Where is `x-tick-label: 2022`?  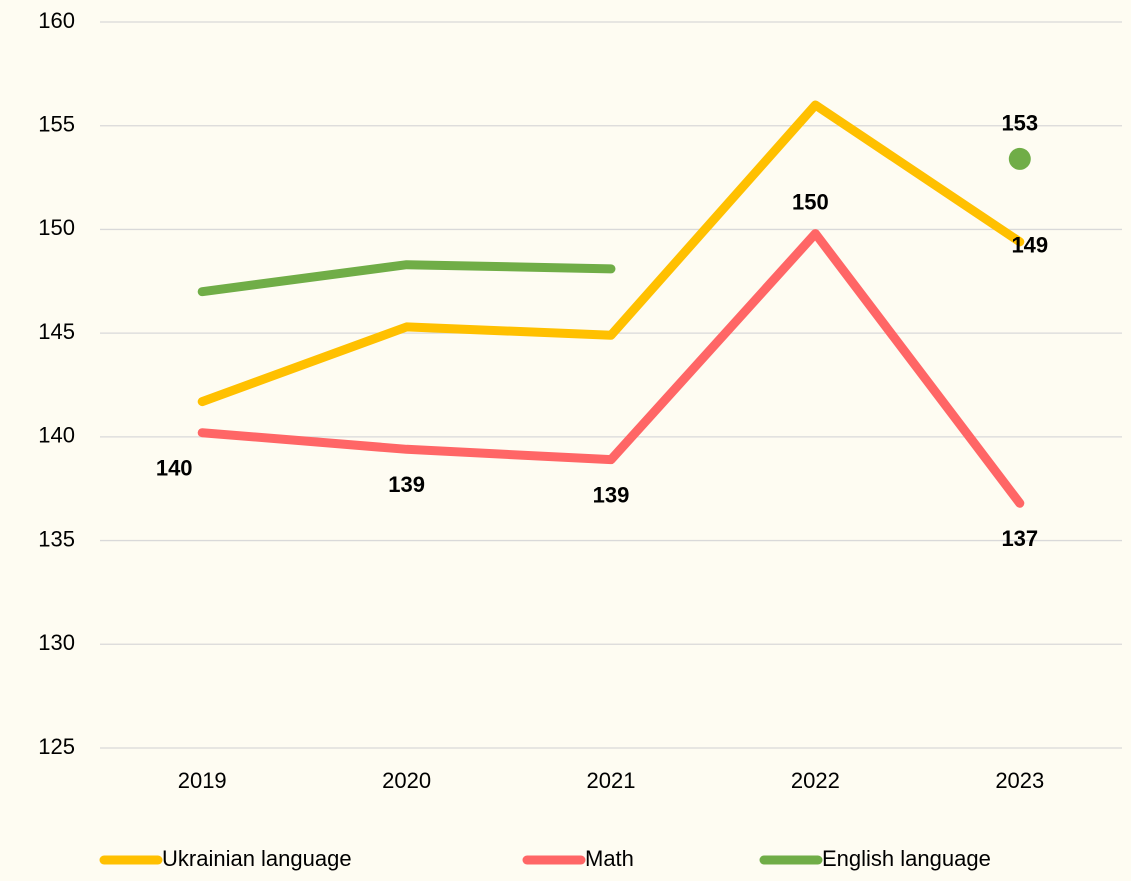
x-tick-label: 2022 is located at coordinates (815, 780).